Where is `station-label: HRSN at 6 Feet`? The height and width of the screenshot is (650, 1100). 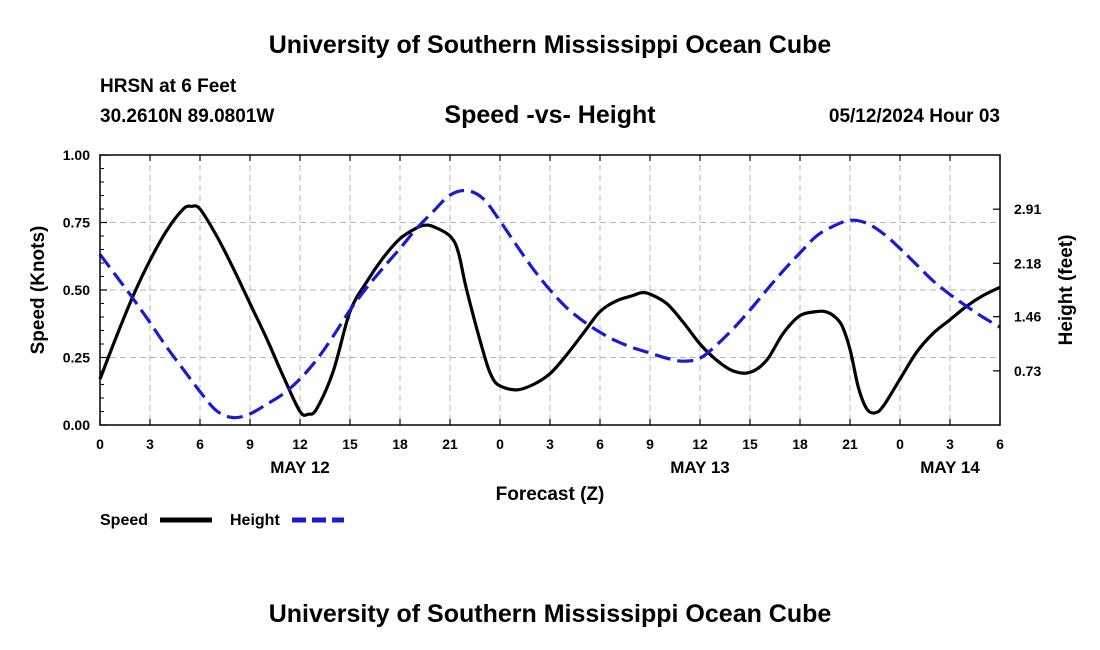
station-label: HRSN at 6 Feet is located at coordinates (168, 86).